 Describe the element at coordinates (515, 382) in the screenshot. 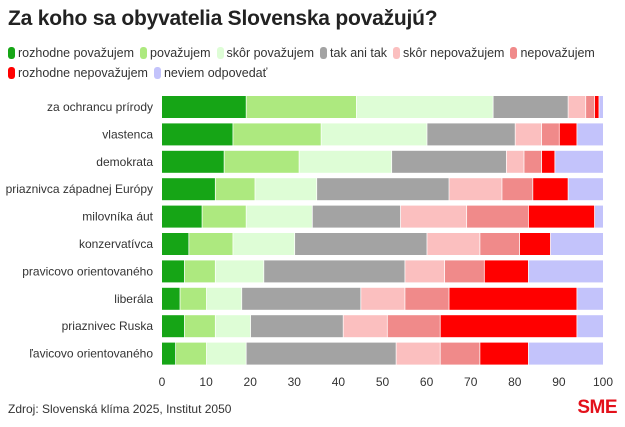

I see `x-tick-label: 80` at that location.